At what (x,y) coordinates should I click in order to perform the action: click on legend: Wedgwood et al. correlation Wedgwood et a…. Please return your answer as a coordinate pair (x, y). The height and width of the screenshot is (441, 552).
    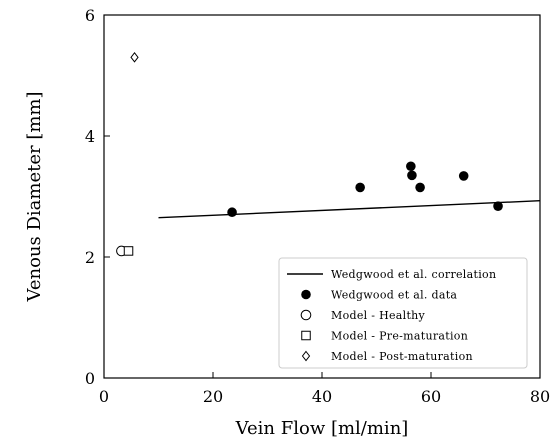
    Looking at the image, I should click on (403, 313).